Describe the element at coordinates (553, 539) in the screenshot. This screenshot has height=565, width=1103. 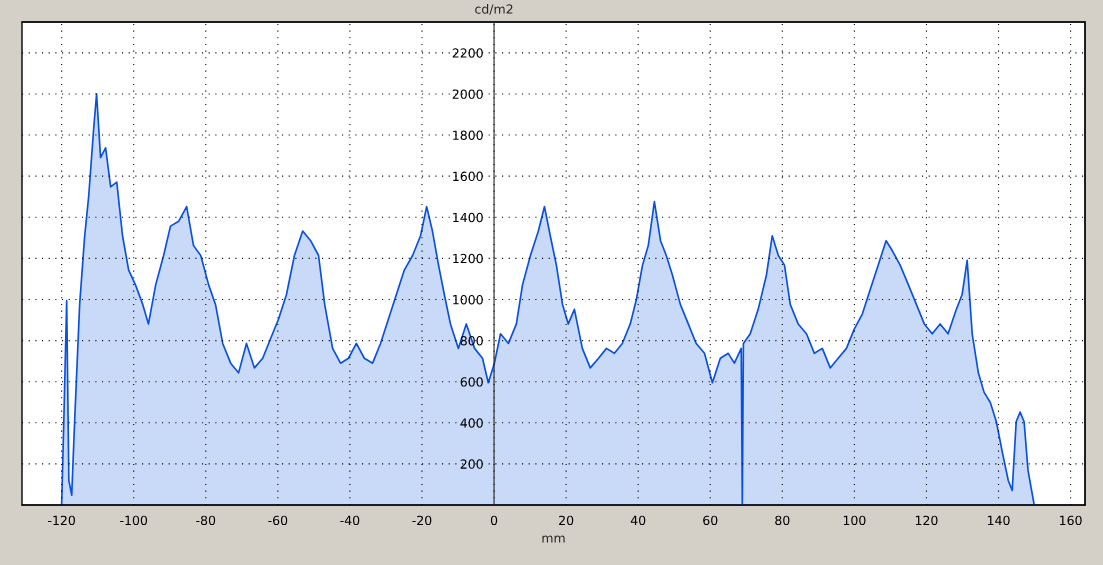
I see `x-axis-title: mm` at that location.